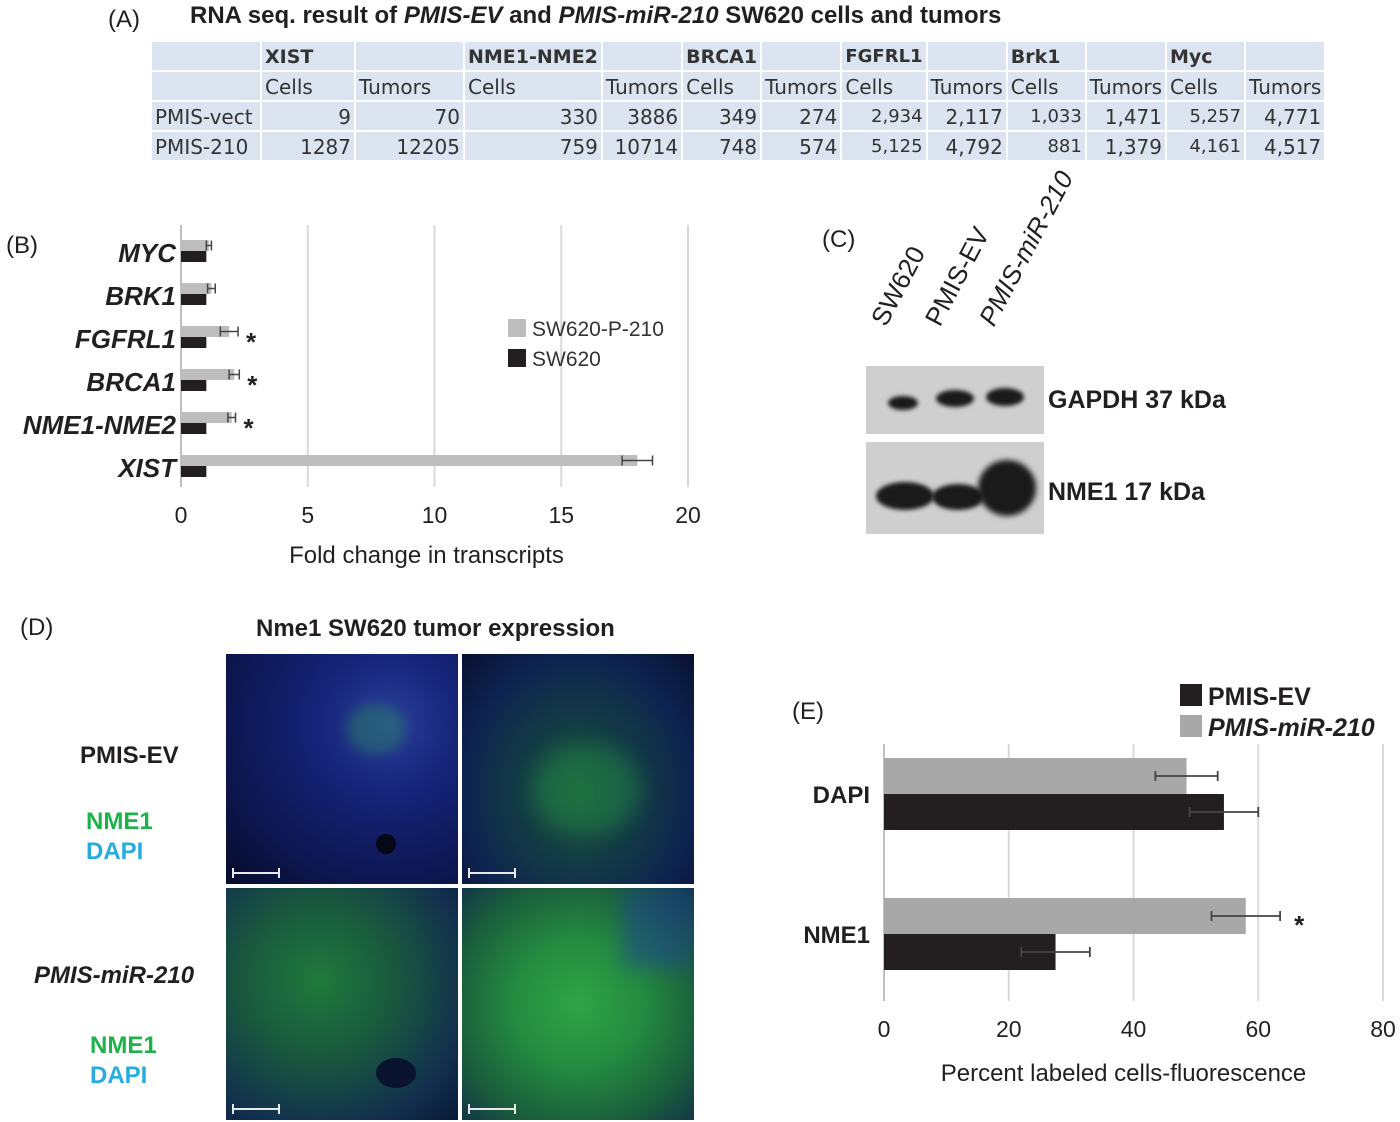 Image resolution: width=1400 pixels, height=1122 pixels. What do you see at coordinates (409, 116) in the screenshot?
I see `table-cell: 70` at bounding box center [409, 116].